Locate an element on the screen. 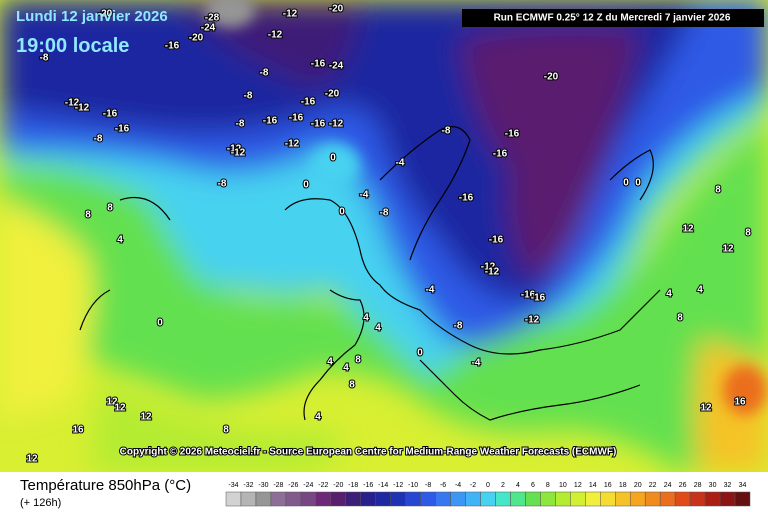  scale-label: 26 is located at coordinates (683, 485).